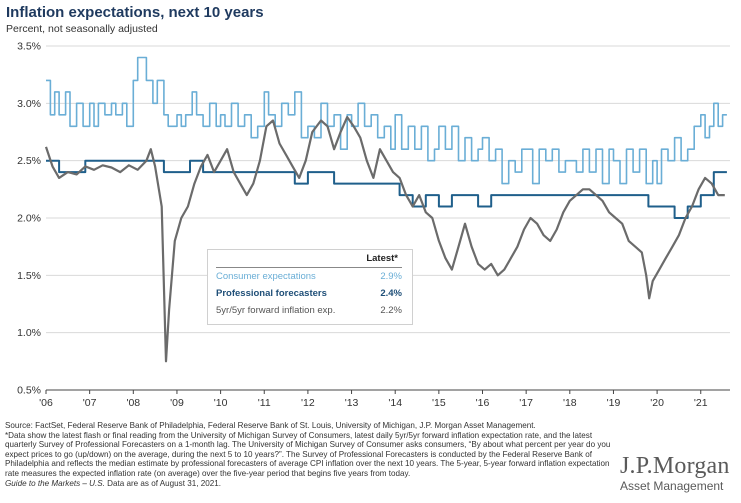 The image size is (741, 503). What do you see at coordinates (90, 403) in the screenshot?
I see `x-tick-label: '07` at bounding box center [90, 403].